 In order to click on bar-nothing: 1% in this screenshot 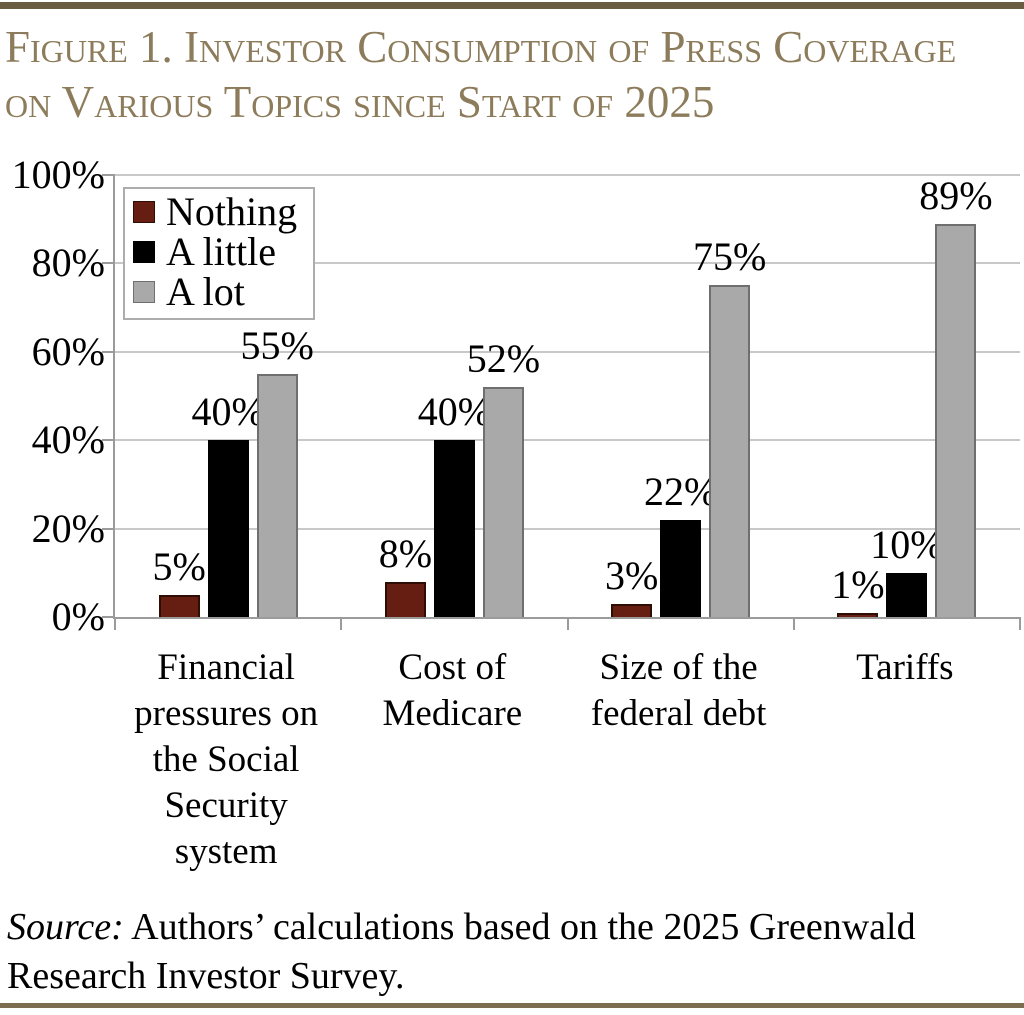, I will do `click(858, 589)`.